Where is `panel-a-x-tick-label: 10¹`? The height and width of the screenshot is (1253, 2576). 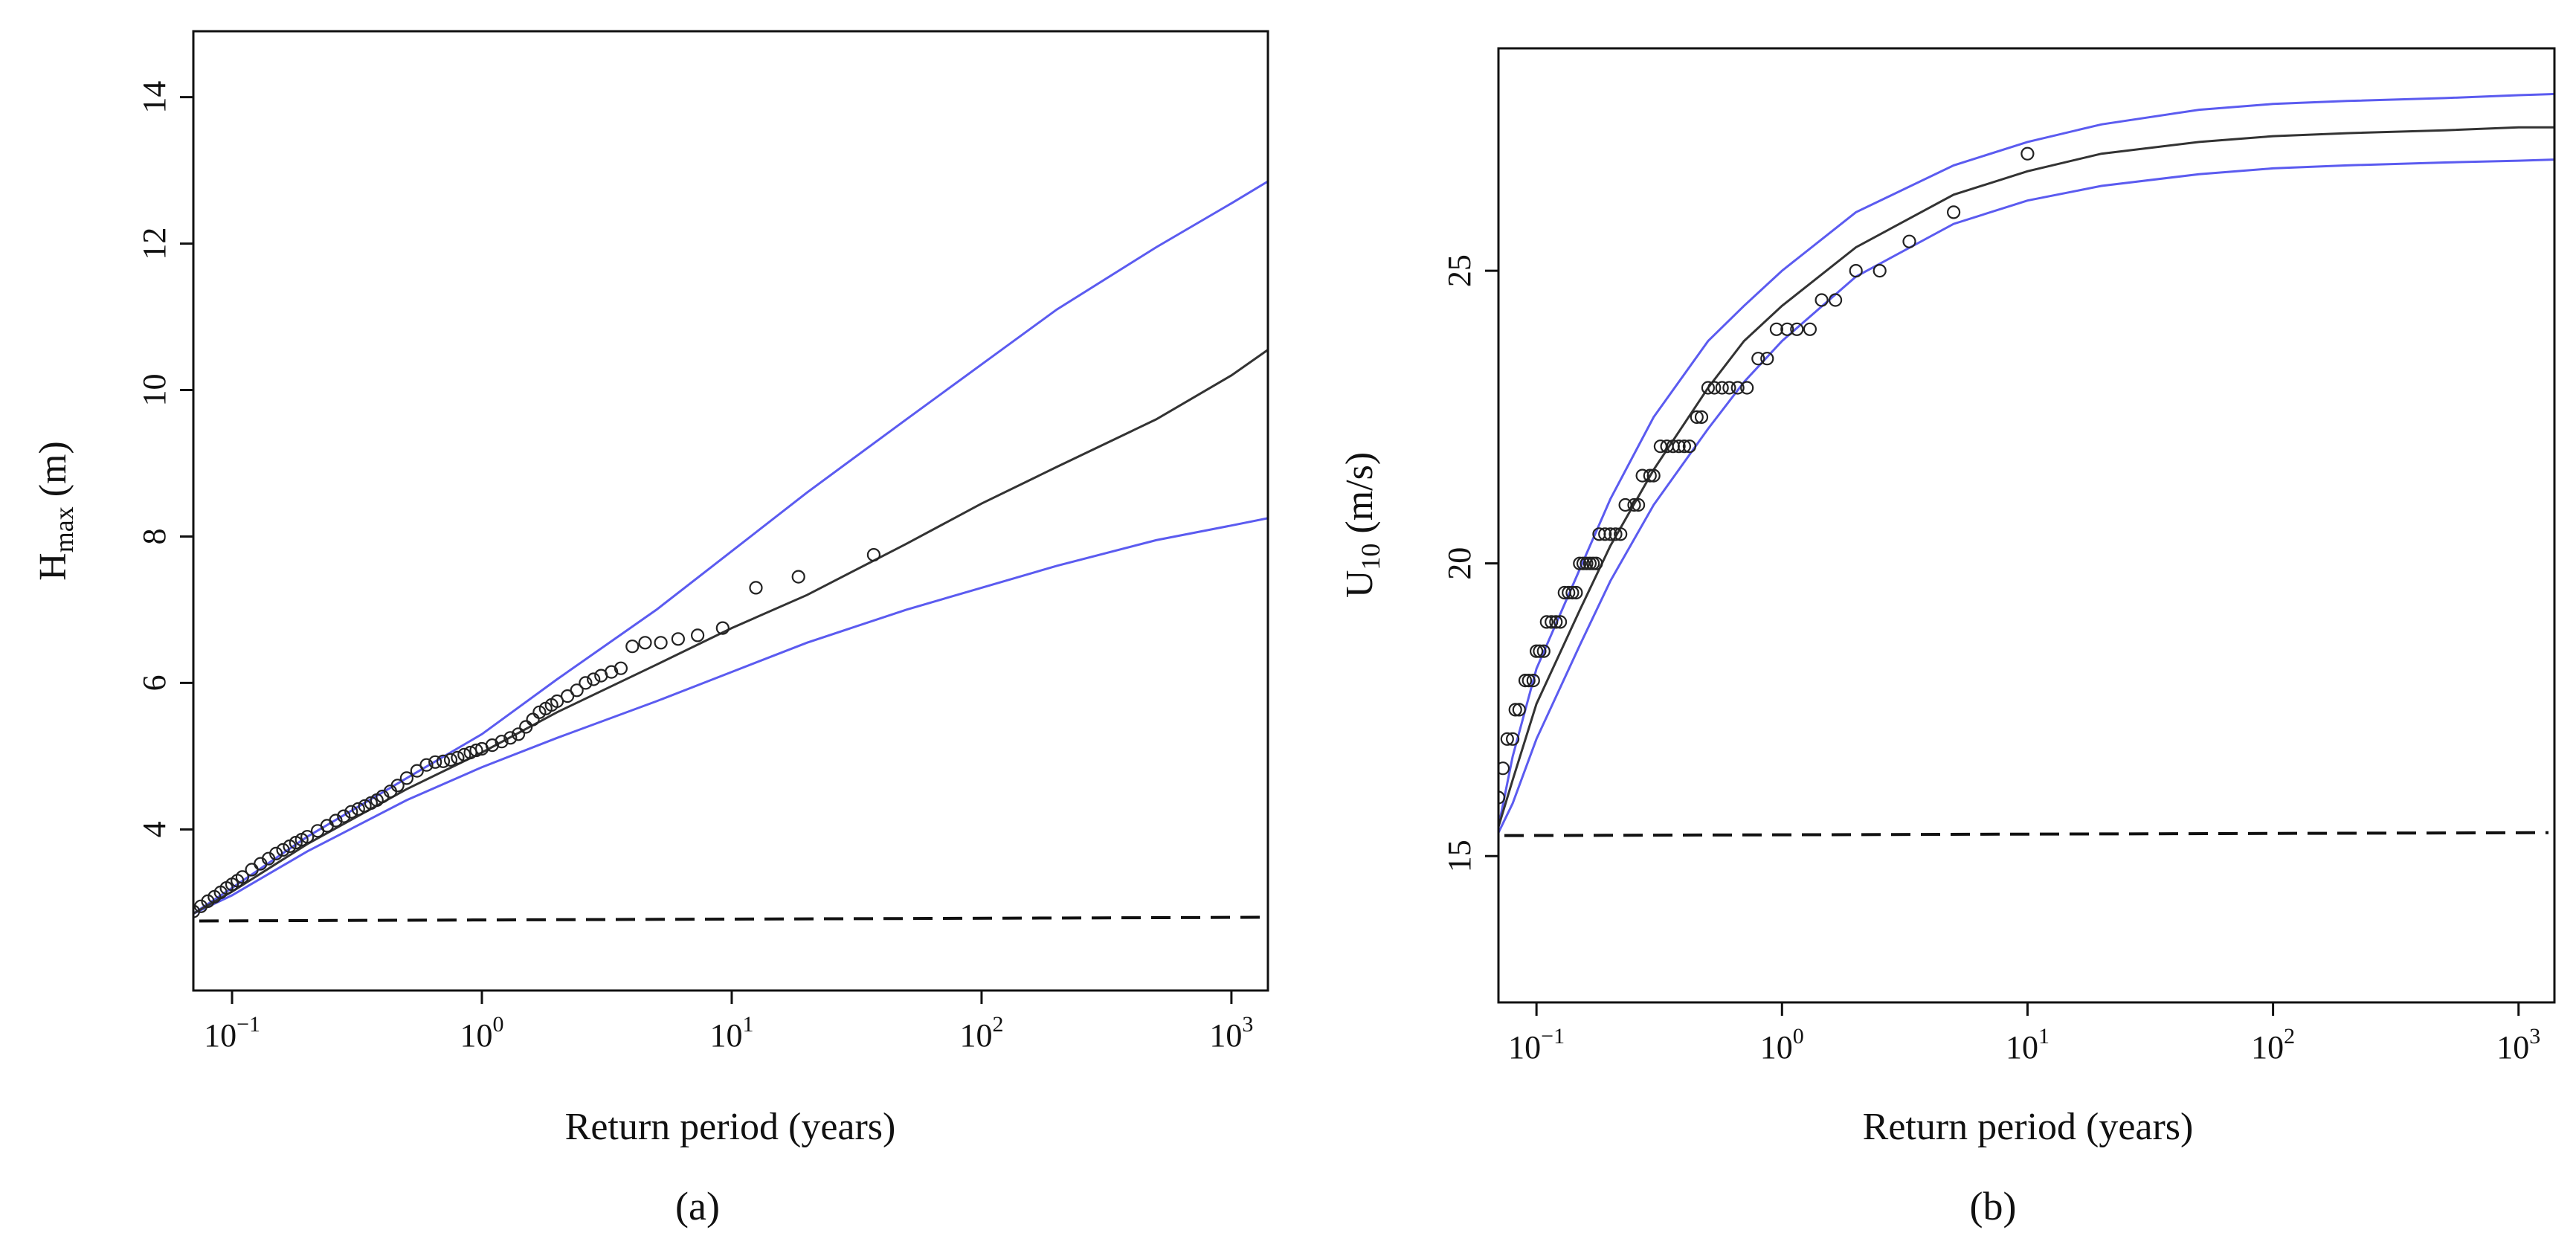
panel-a-x-tick-label: 10¹ is located at coordinates (731, 1033).